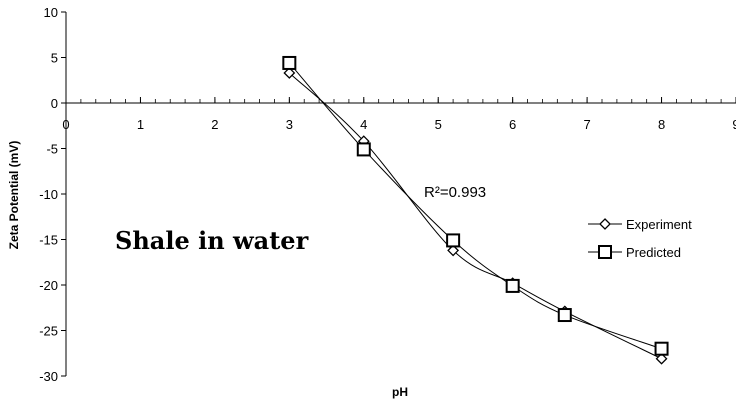 This screenshot has height=402, width=736. Describe the element at coordinates (54, 103) in the screenshot. I see `y-tick-label: 0` at that location.